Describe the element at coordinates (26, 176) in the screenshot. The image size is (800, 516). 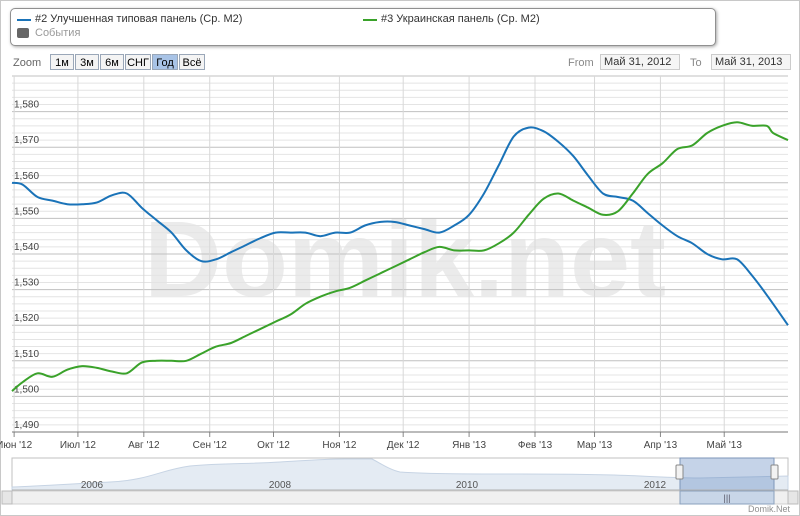
I see `y-tick-label: 1,560` at that location.